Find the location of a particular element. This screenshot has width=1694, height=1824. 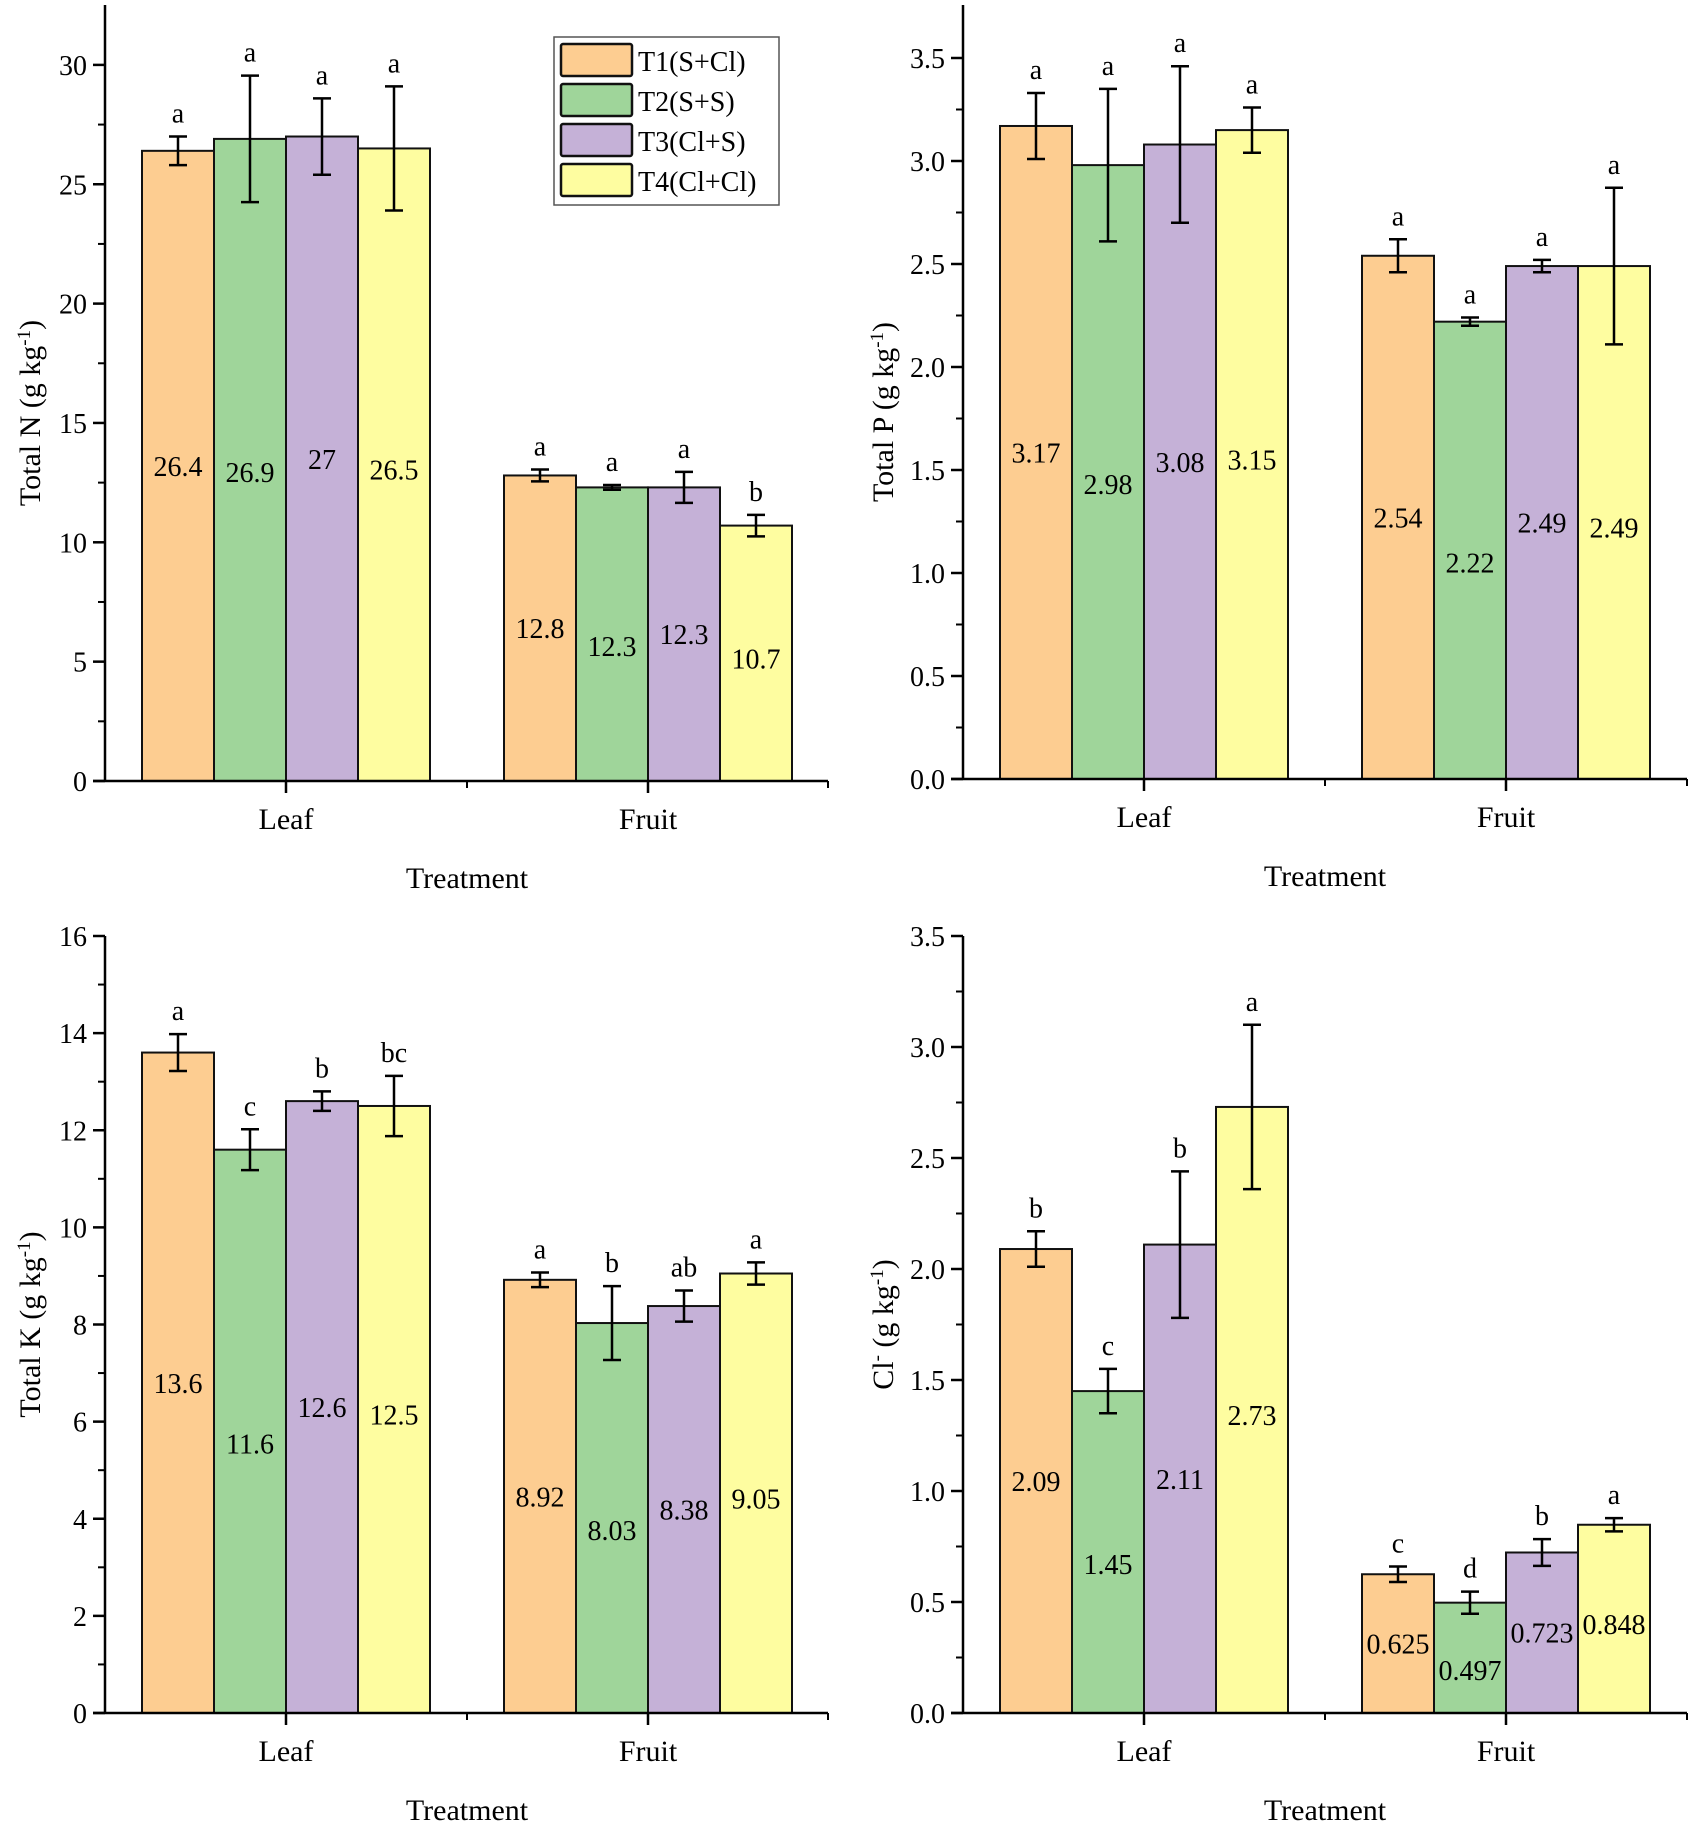

y-title-main: Total P (g kg is located at coordinates (883, 425).